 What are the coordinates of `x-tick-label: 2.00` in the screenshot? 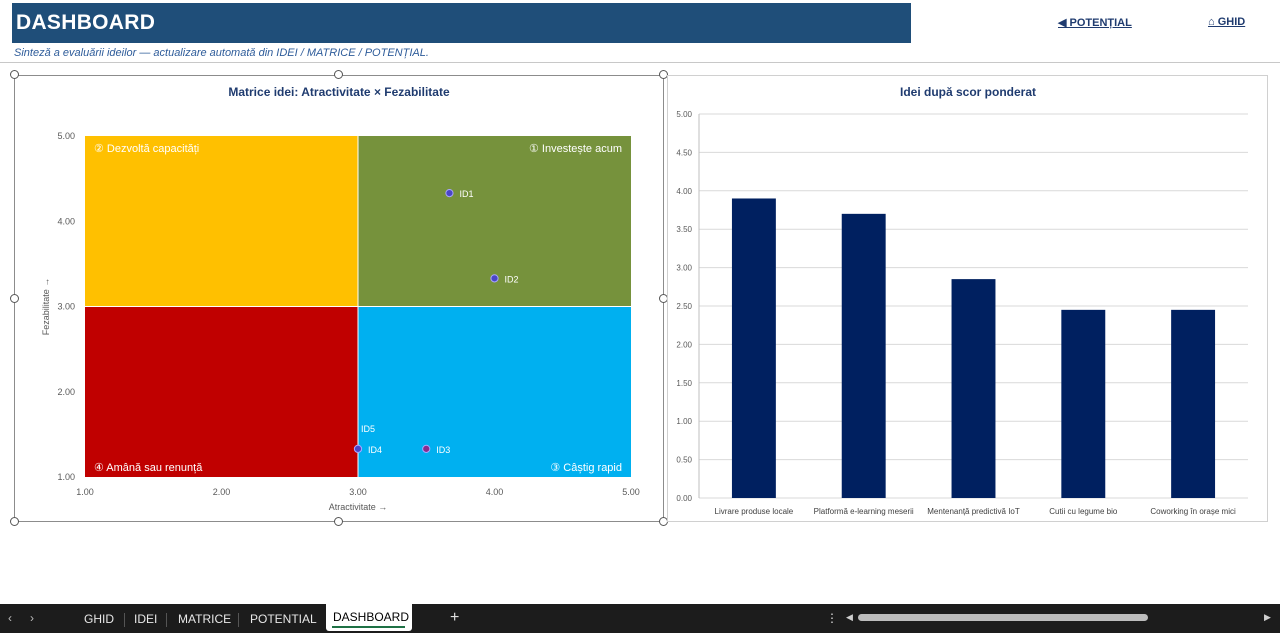 It's located at (222, 492).